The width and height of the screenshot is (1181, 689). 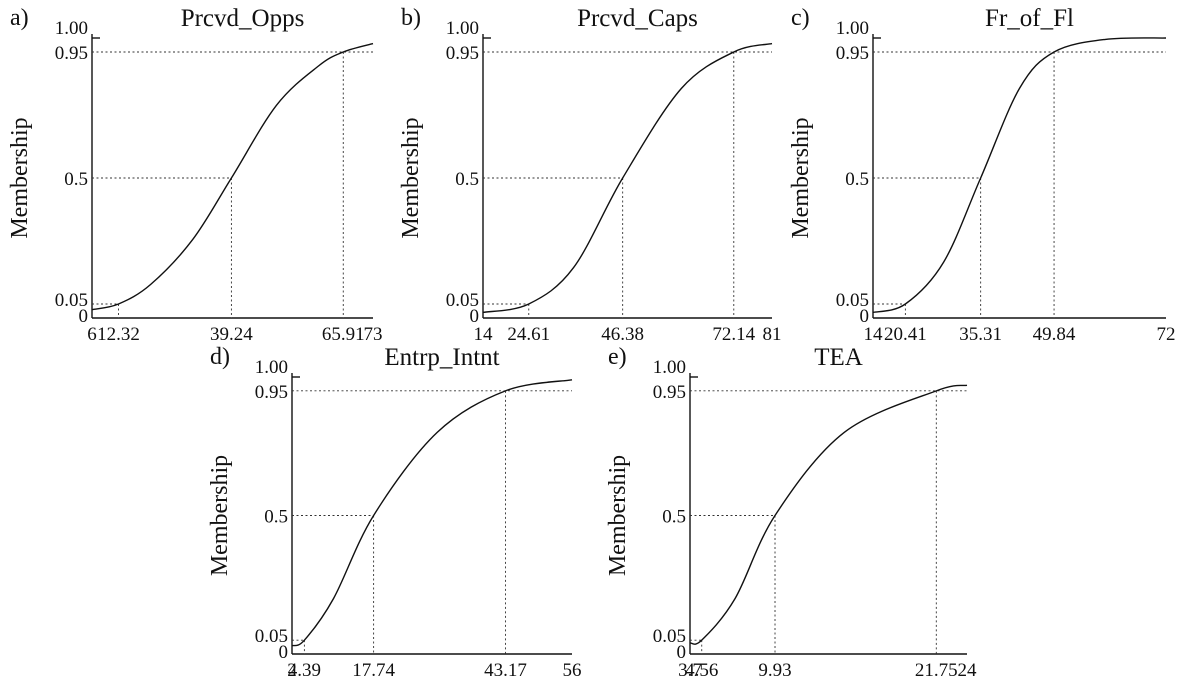 What do you see at coordinates (505, 670) in the screenshot?
I see `x-tick-label: 43.17` at bounding box center [505, 670].